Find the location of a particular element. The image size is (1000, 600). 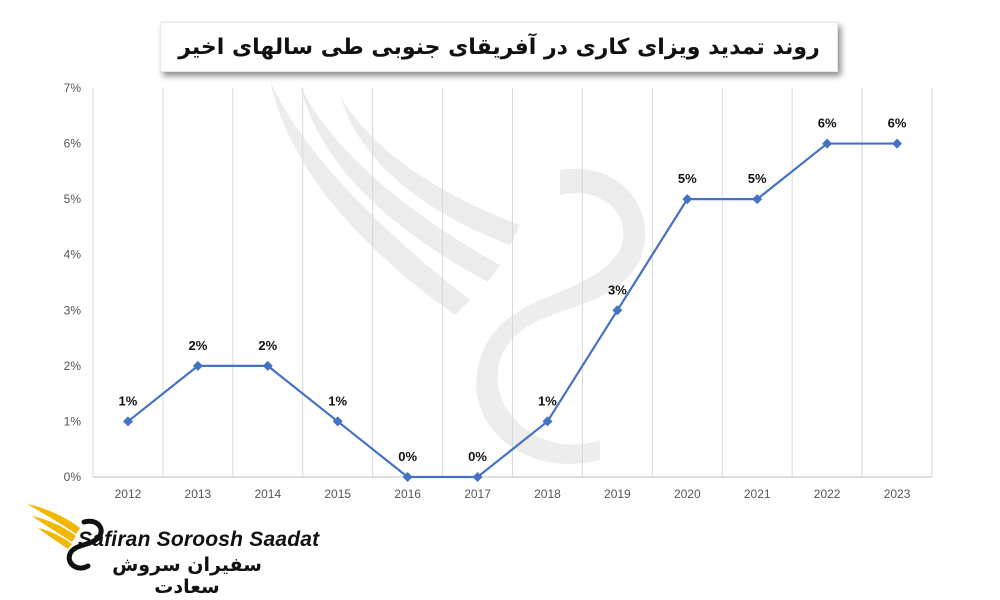

x-tick-label: 2016 is located at coordinates (407, 494).